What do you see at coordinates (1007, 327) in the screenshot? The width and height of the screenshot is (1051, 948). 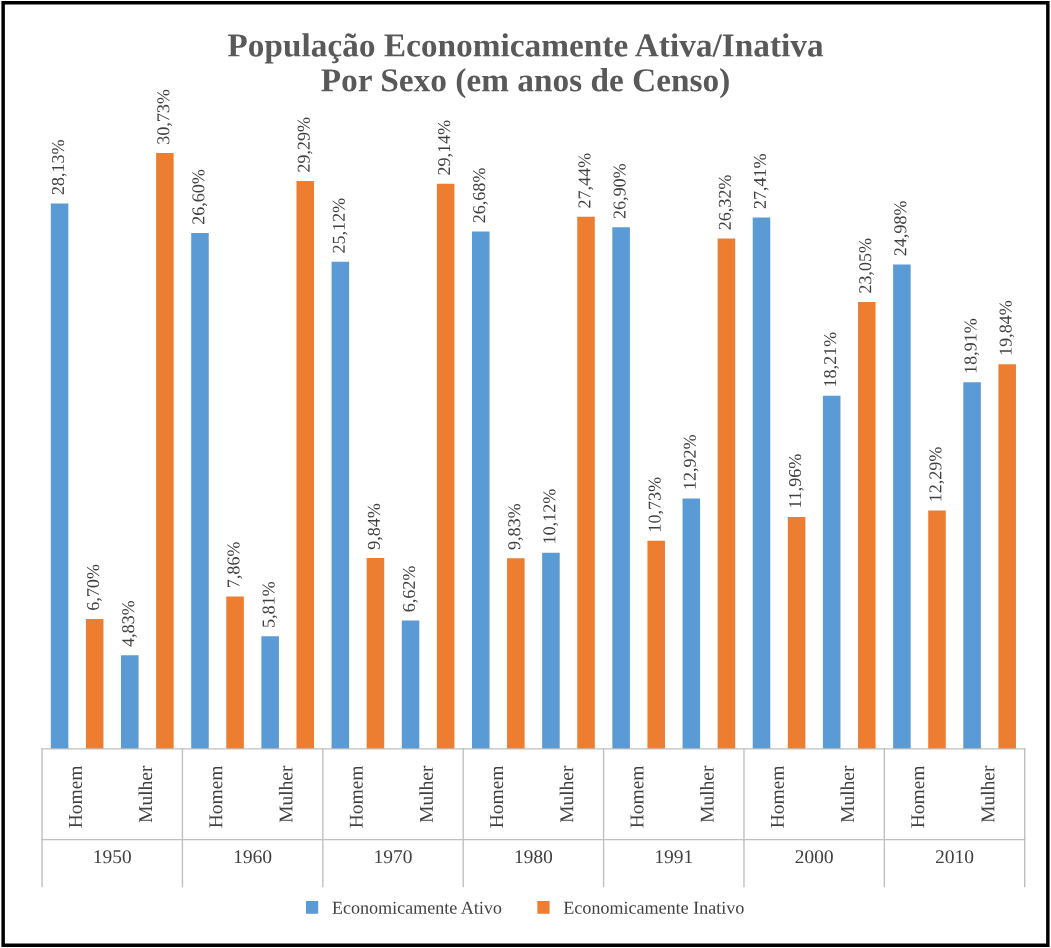 I see `data-label: 19,84%` at bounding box center [1007, 327].